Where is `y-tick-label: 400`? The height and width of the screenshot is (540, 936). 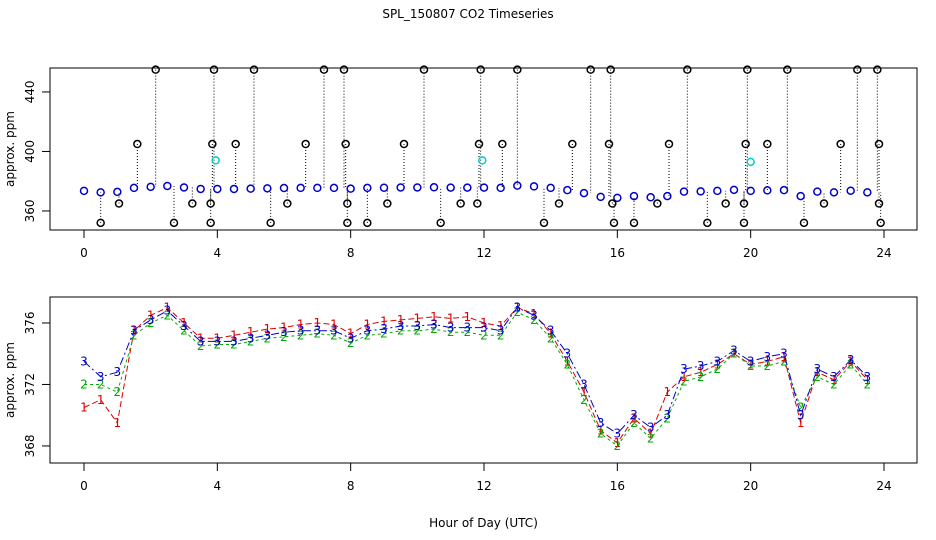 y-tick-label: 400 is located at coordinates (30, 151).